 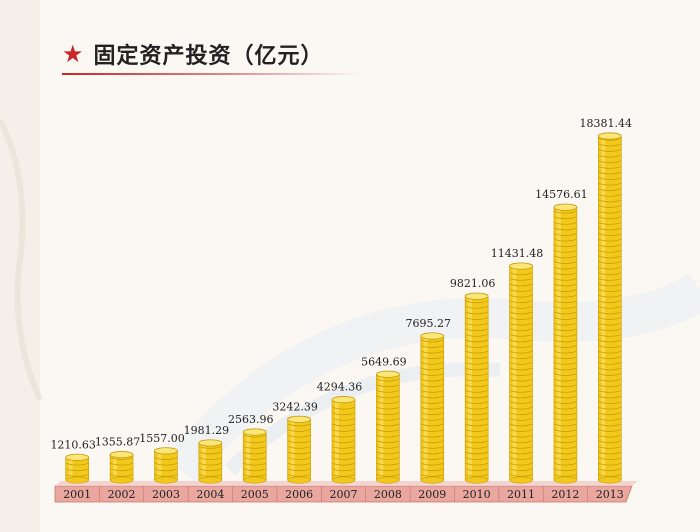 I want to click on value-label: 18381.44, so click(x=606, y=123).